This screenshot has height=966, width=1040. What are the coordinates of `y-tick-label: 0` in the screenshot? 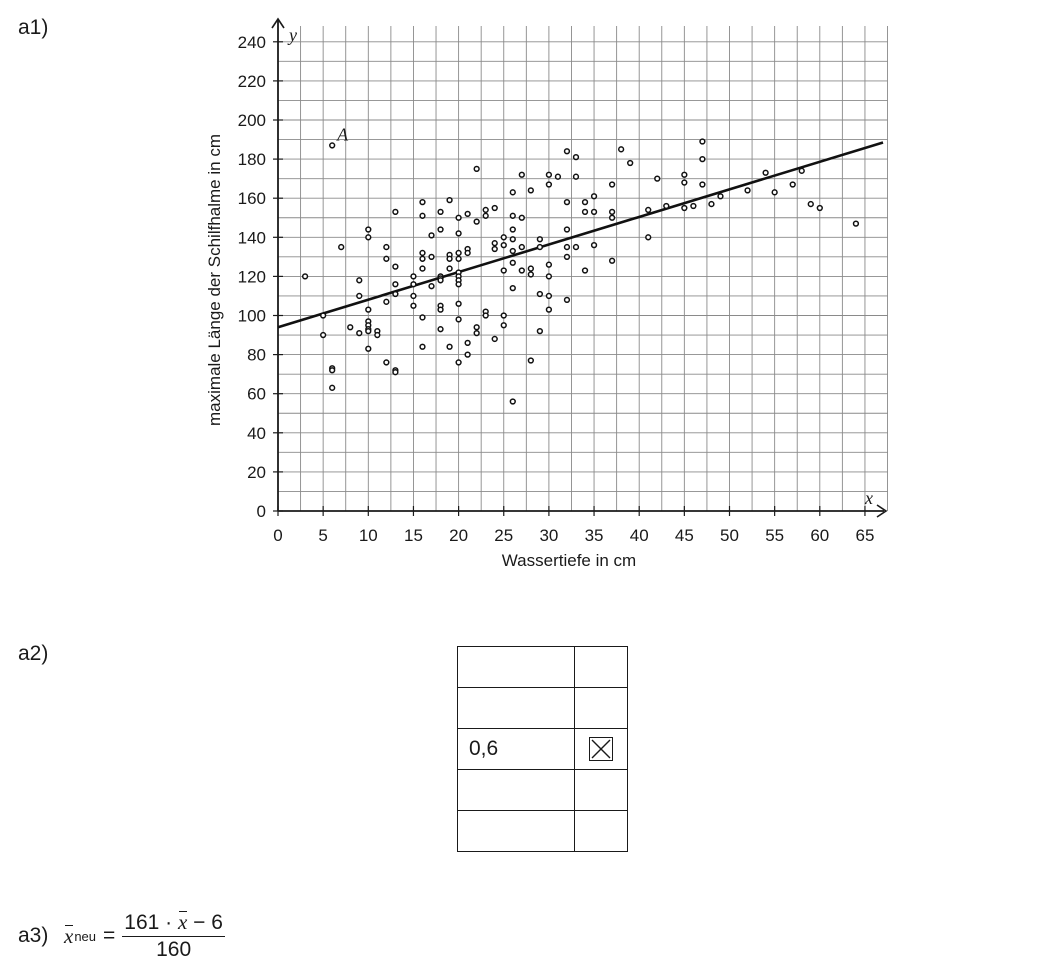 It's located at (261, 511).